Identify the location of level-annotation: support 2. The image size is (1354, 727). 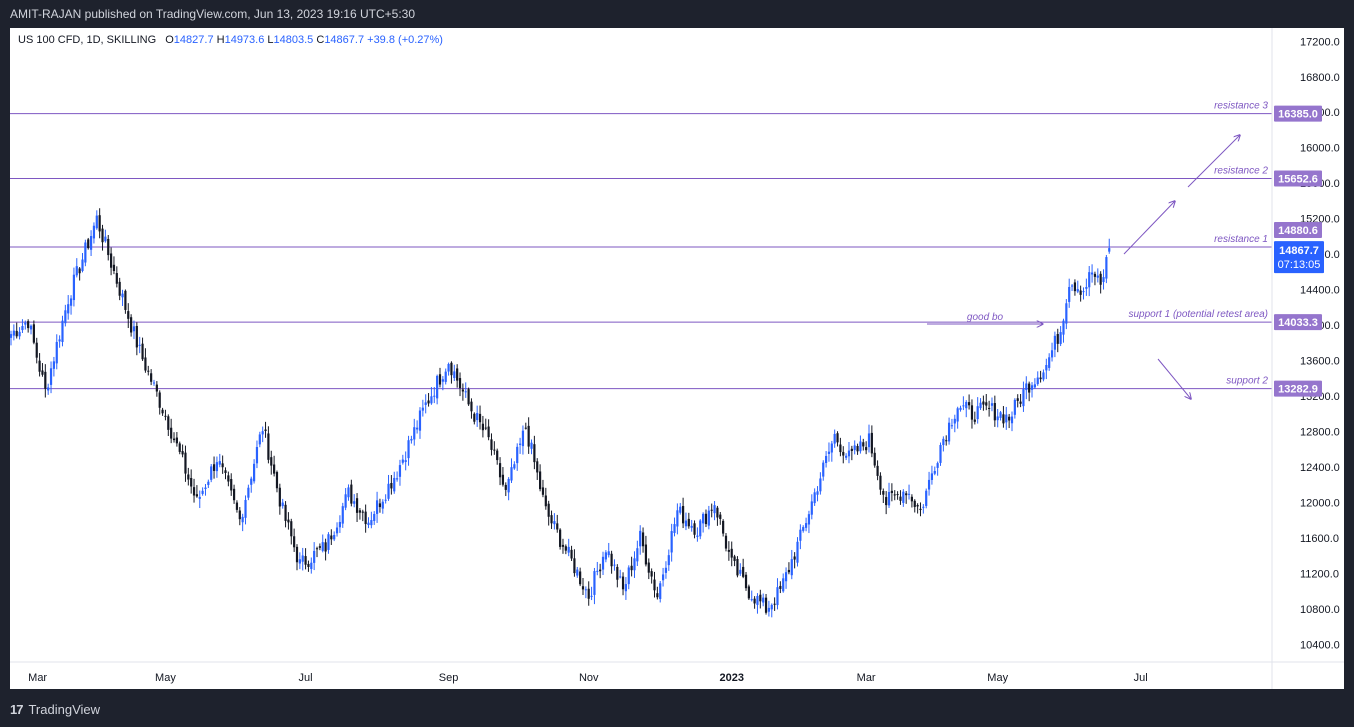
(1247, 381).